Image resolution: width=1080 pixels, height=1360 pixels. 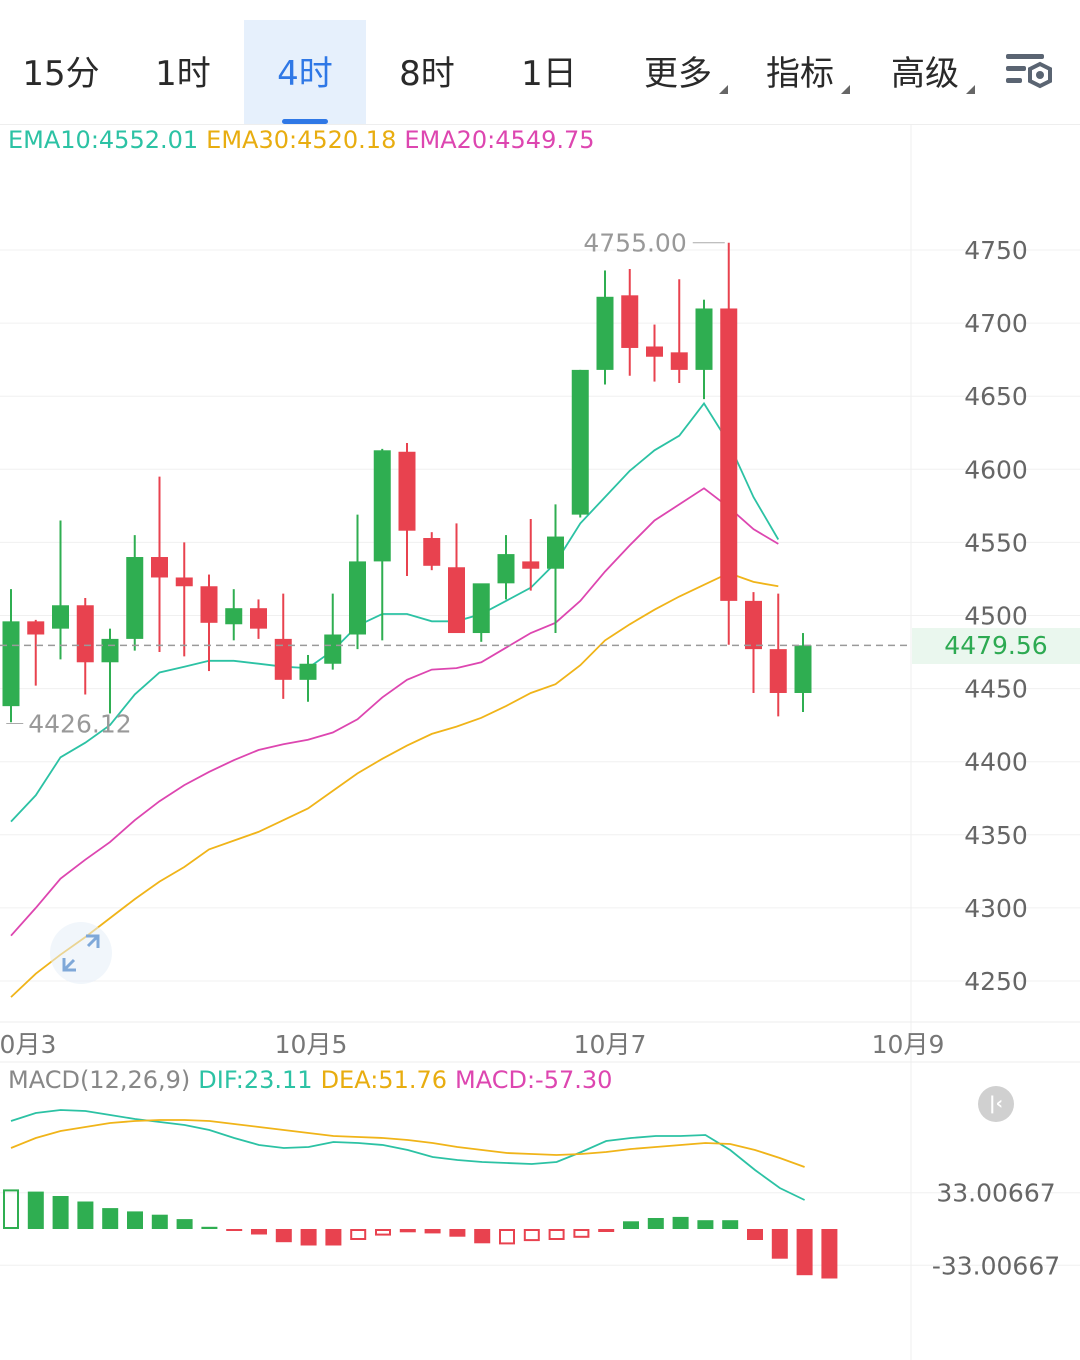 I want to click on period-tab-bar: 15分 1时 4时 8时 1日 更多 指标 高级, so click(x=540, y=62).